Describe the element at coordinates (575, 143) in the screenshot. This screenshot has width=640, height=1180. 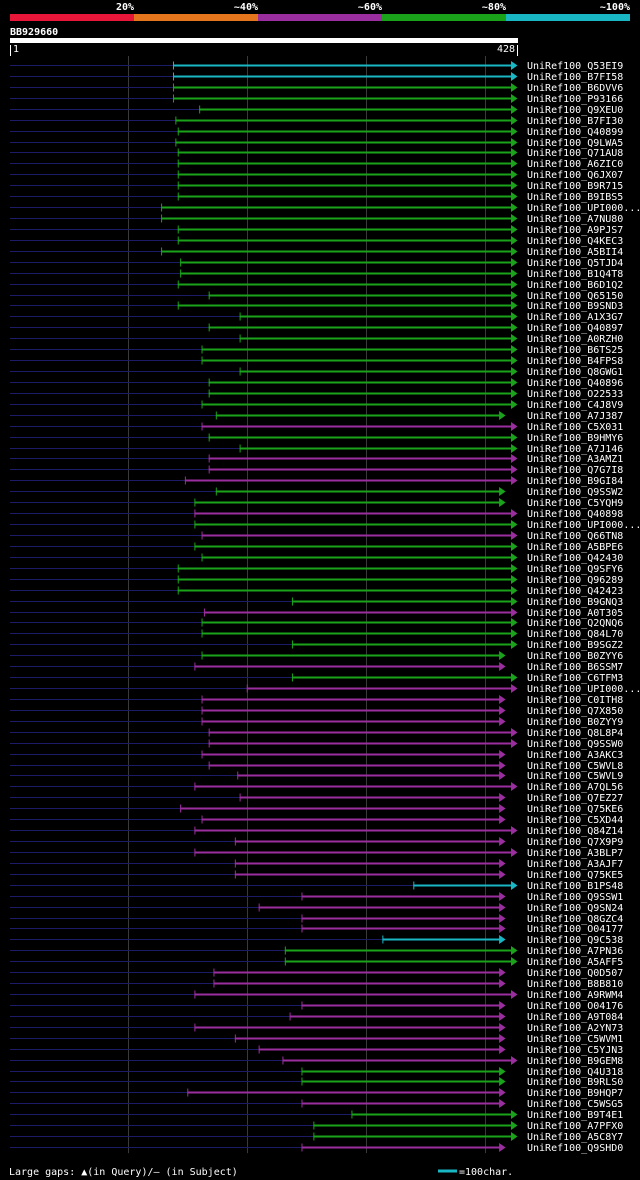
I see `hit-label: UniRef100_Q9LWA5` at that location.